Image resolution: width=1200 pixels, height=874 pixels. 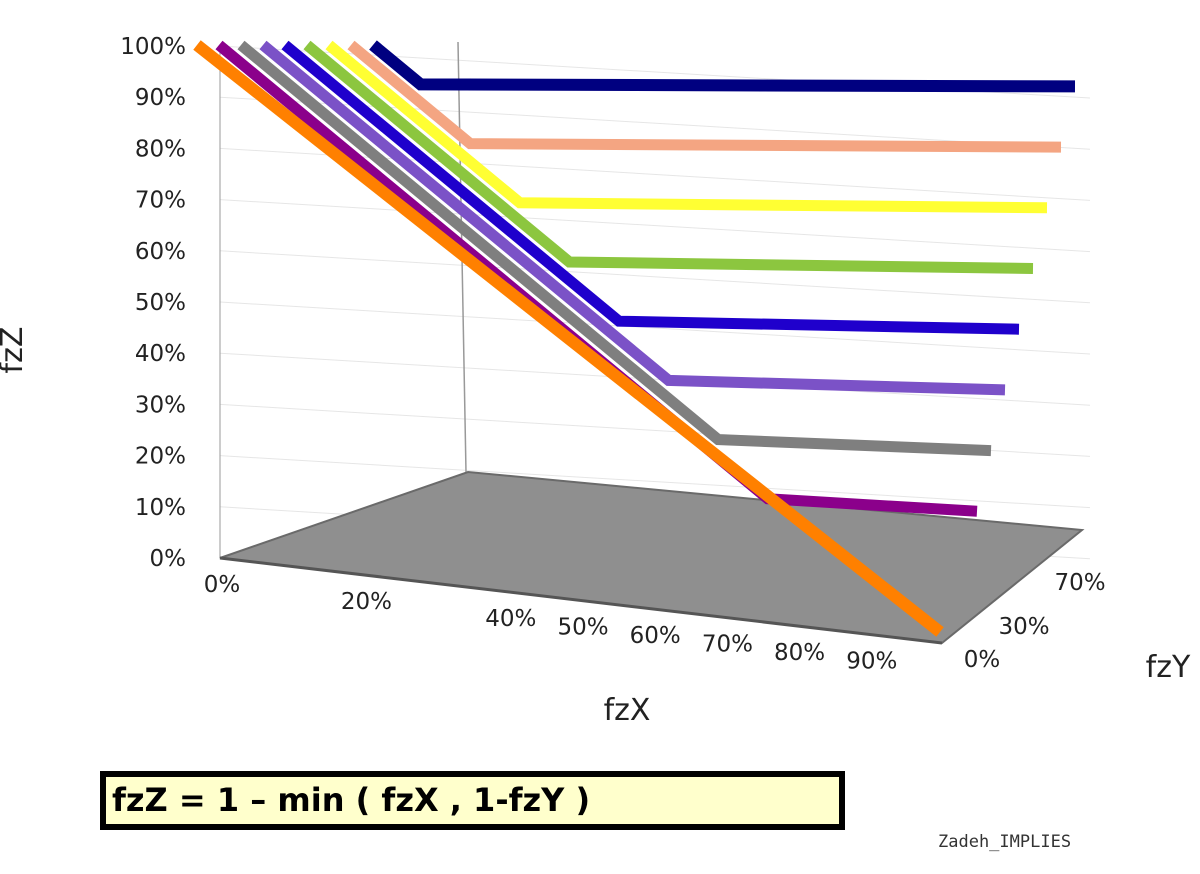 I want to click on z-tick-label: 0%, so click(x=168, y=559).